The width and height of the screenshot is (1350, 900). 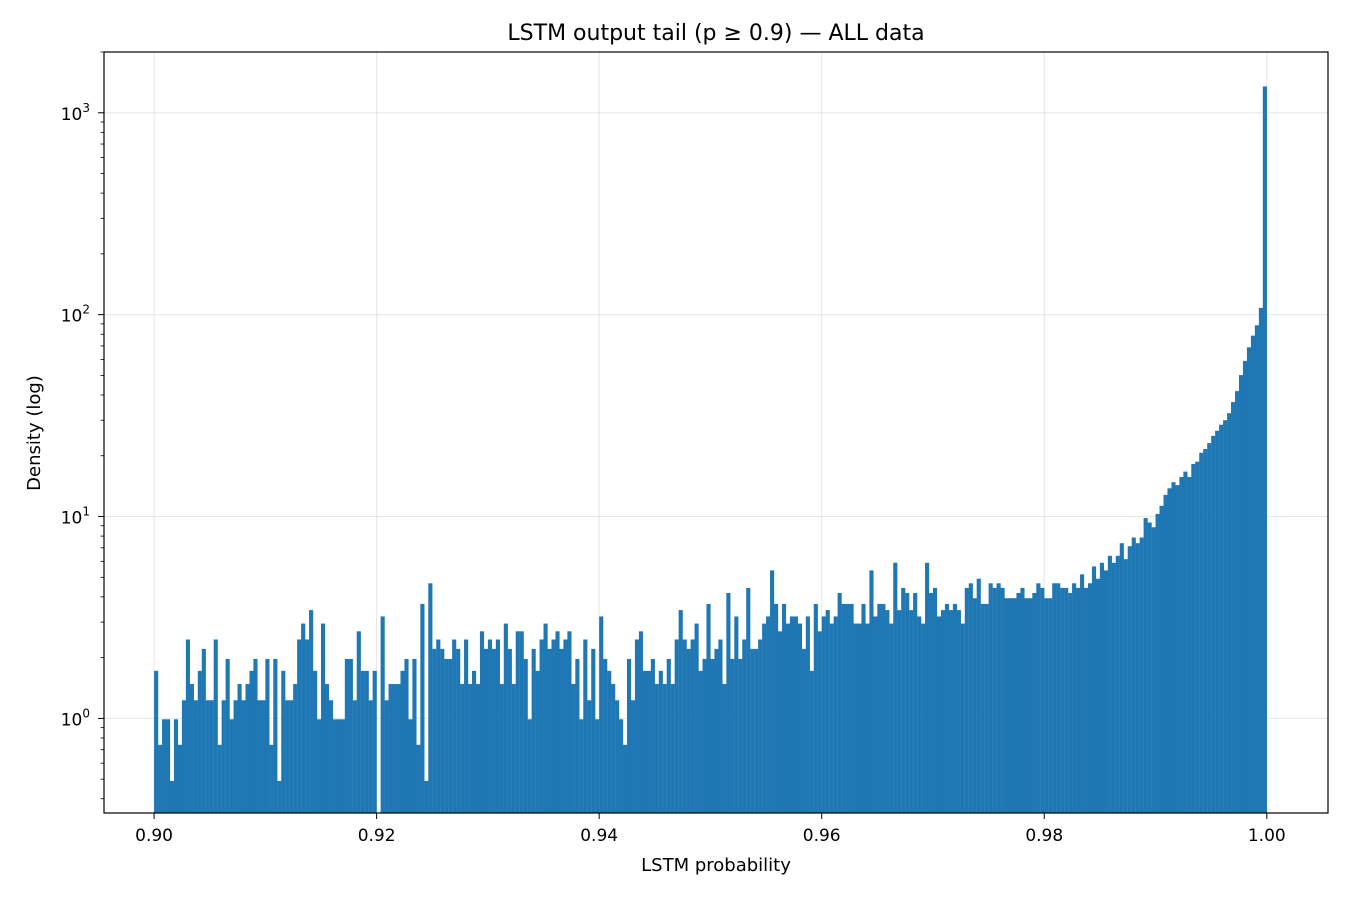 I want to click on x-tick-label: 0.98, so click(x=1044, y=836).